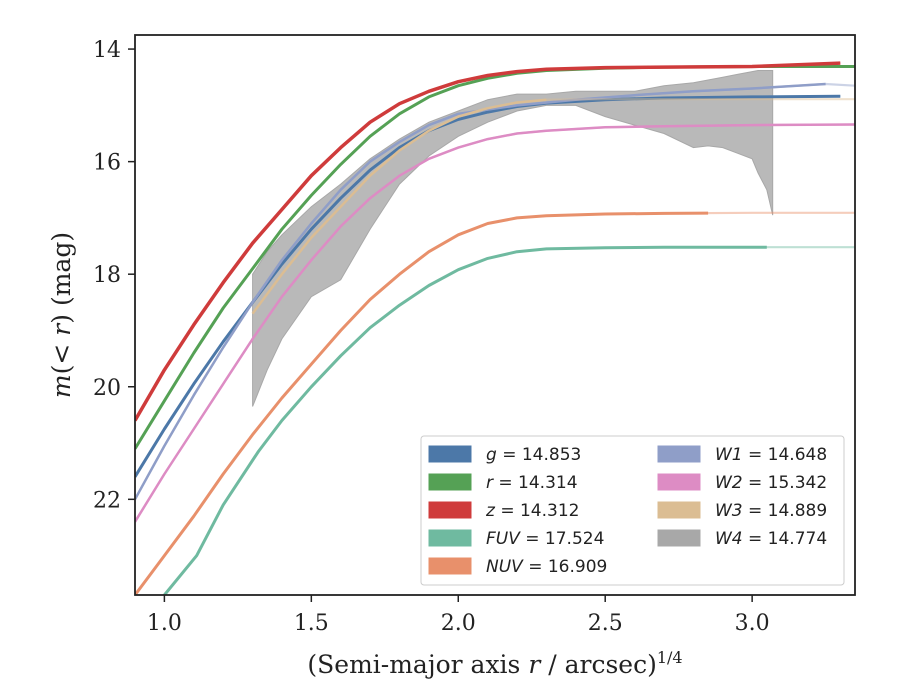 The height and width of the screenshot is (700, 900). Describe the element at coordinates (679, 482) in the screenshot. I see `legend-swatch-W2` at that location.